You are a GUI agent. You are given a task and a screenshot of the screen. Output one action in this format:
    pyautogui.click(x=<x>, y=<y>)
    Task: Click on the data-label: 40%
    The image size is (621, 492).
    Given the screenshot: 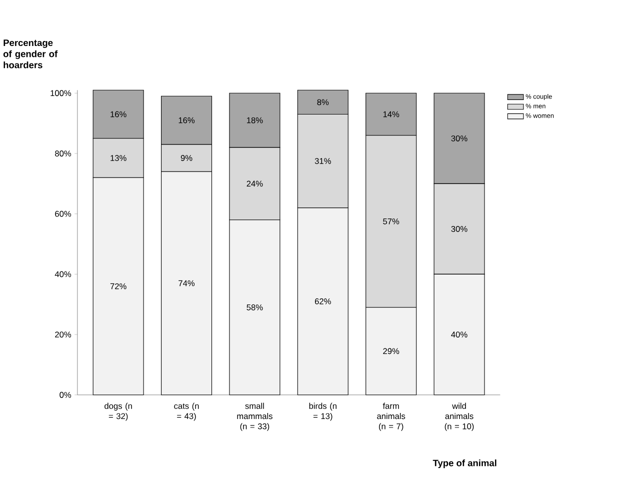 What is the action you would take?
    pyautogui.click(x=459, y=335)
    